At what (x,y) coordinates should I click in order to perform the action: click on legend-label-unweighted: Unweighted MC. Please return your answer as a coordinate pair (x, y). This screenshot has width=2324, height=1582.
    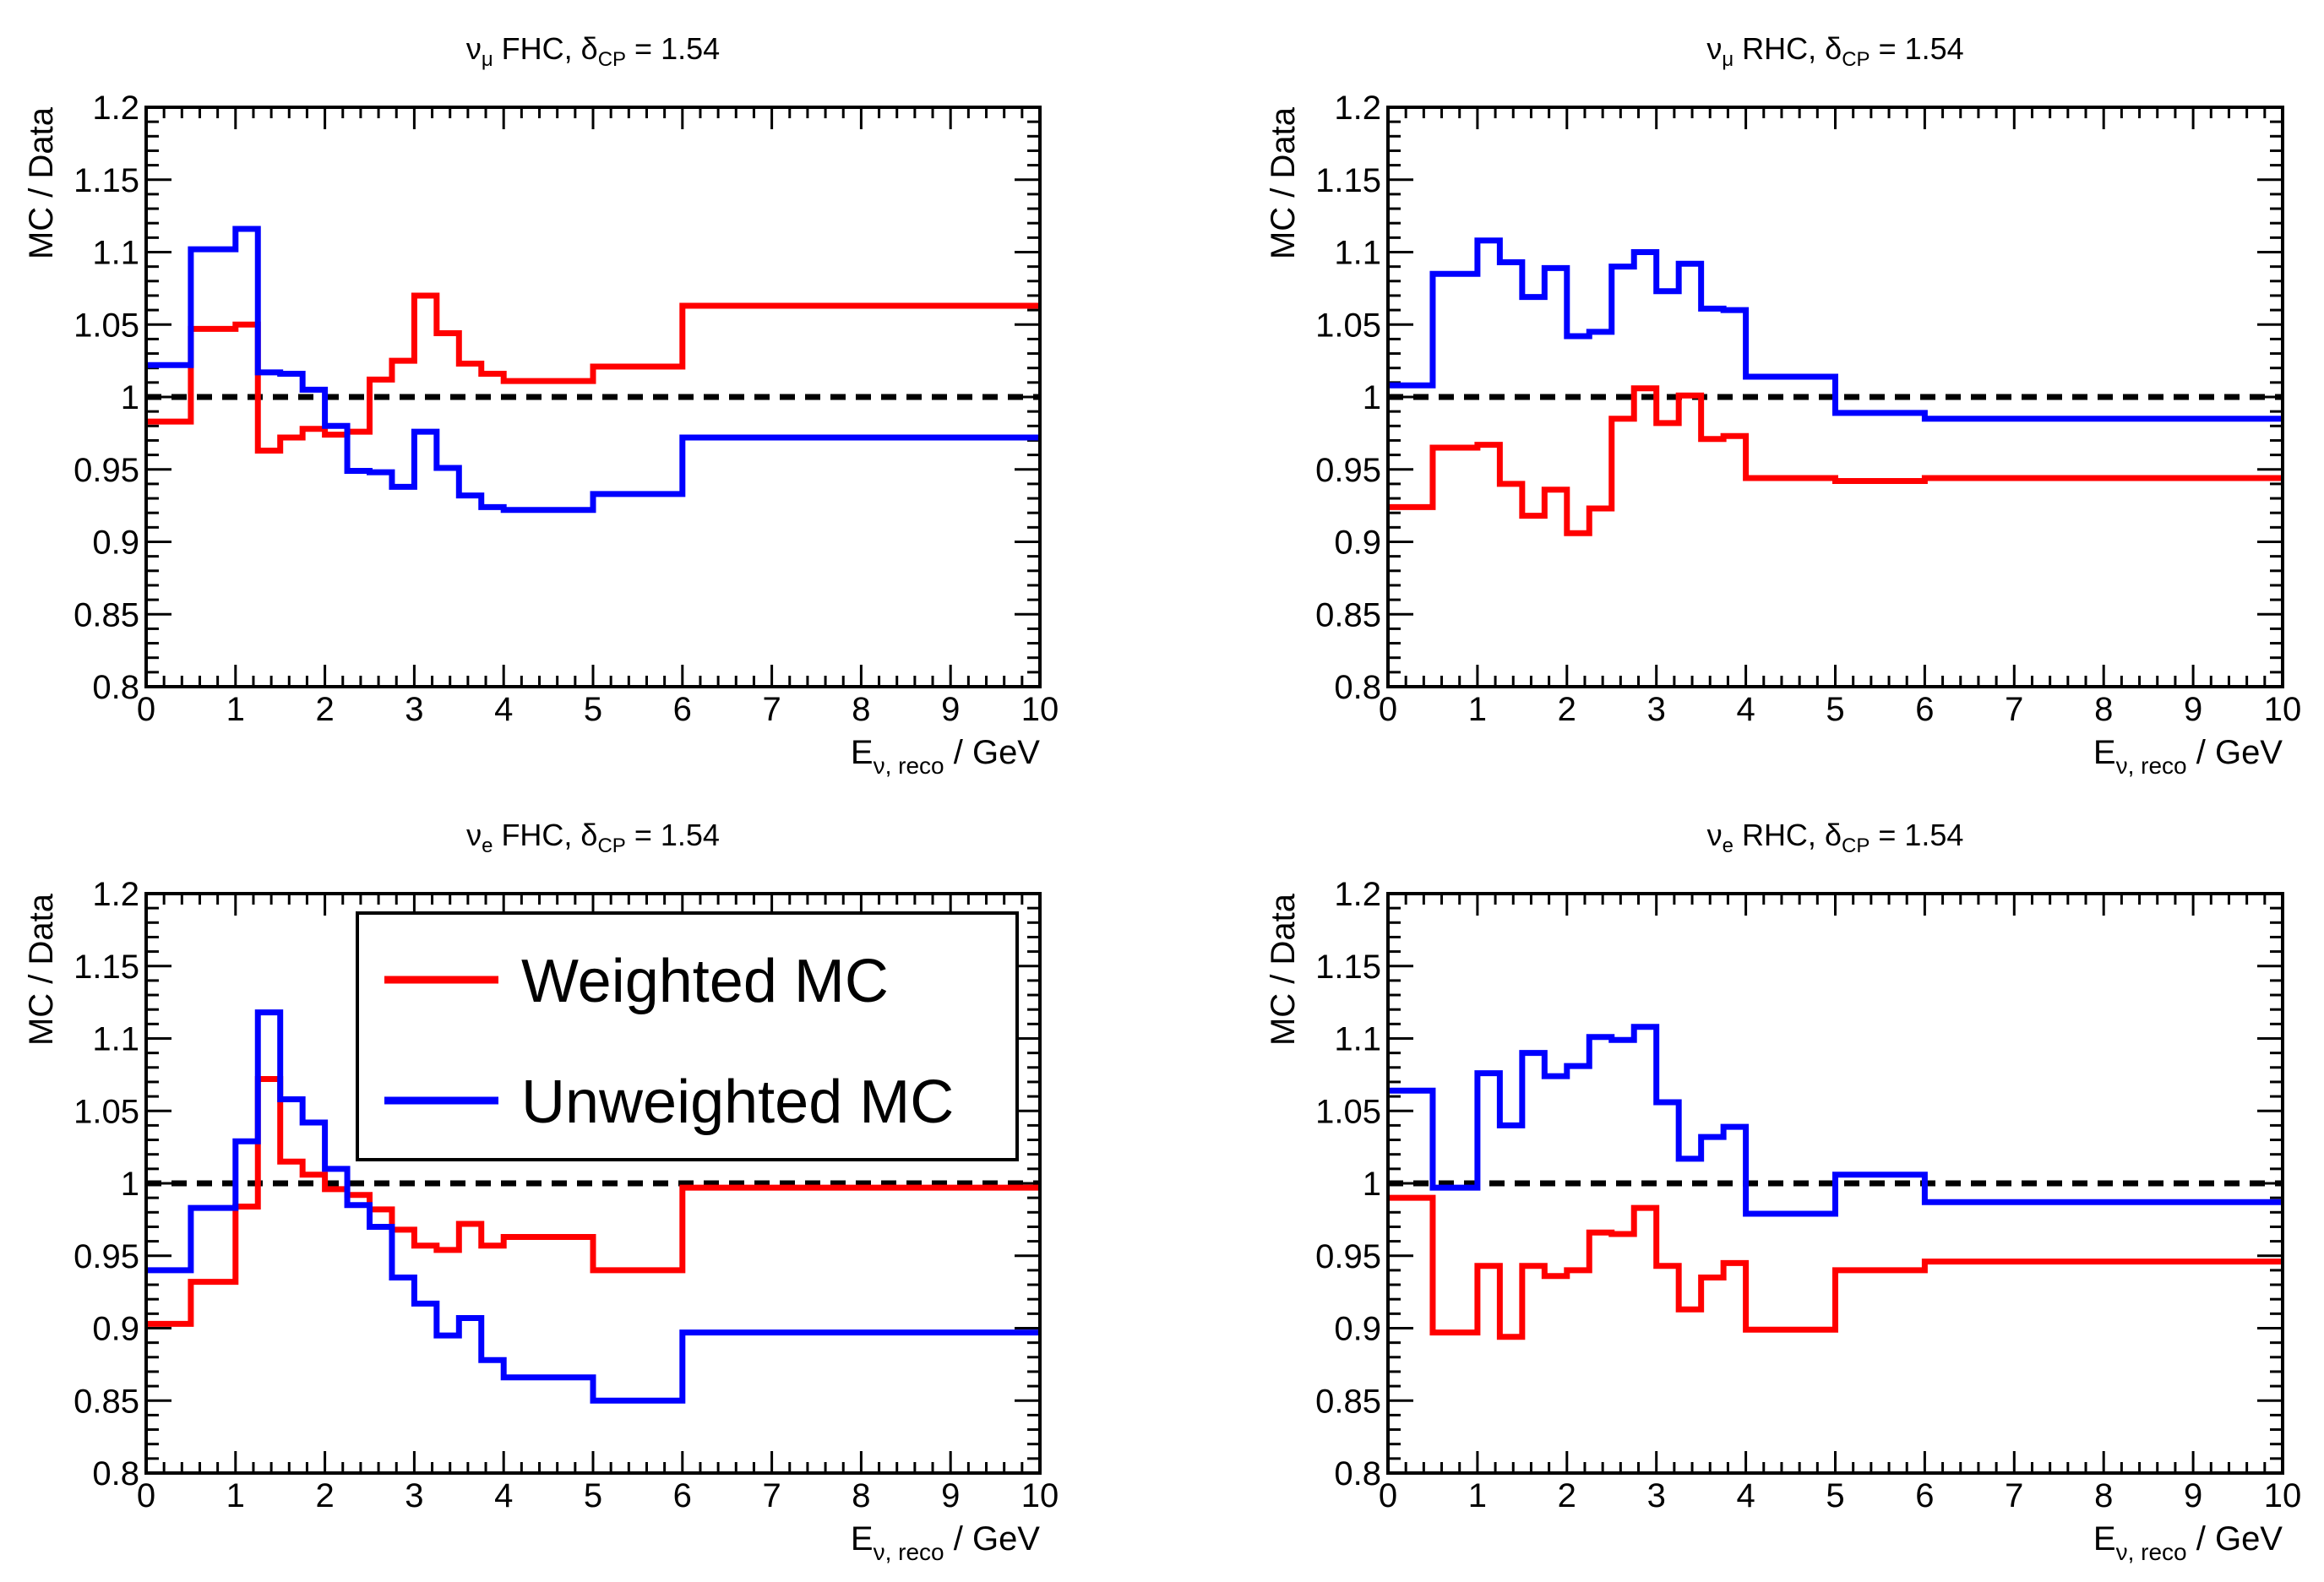
    Looking at the image, I should click on (737, 1102).